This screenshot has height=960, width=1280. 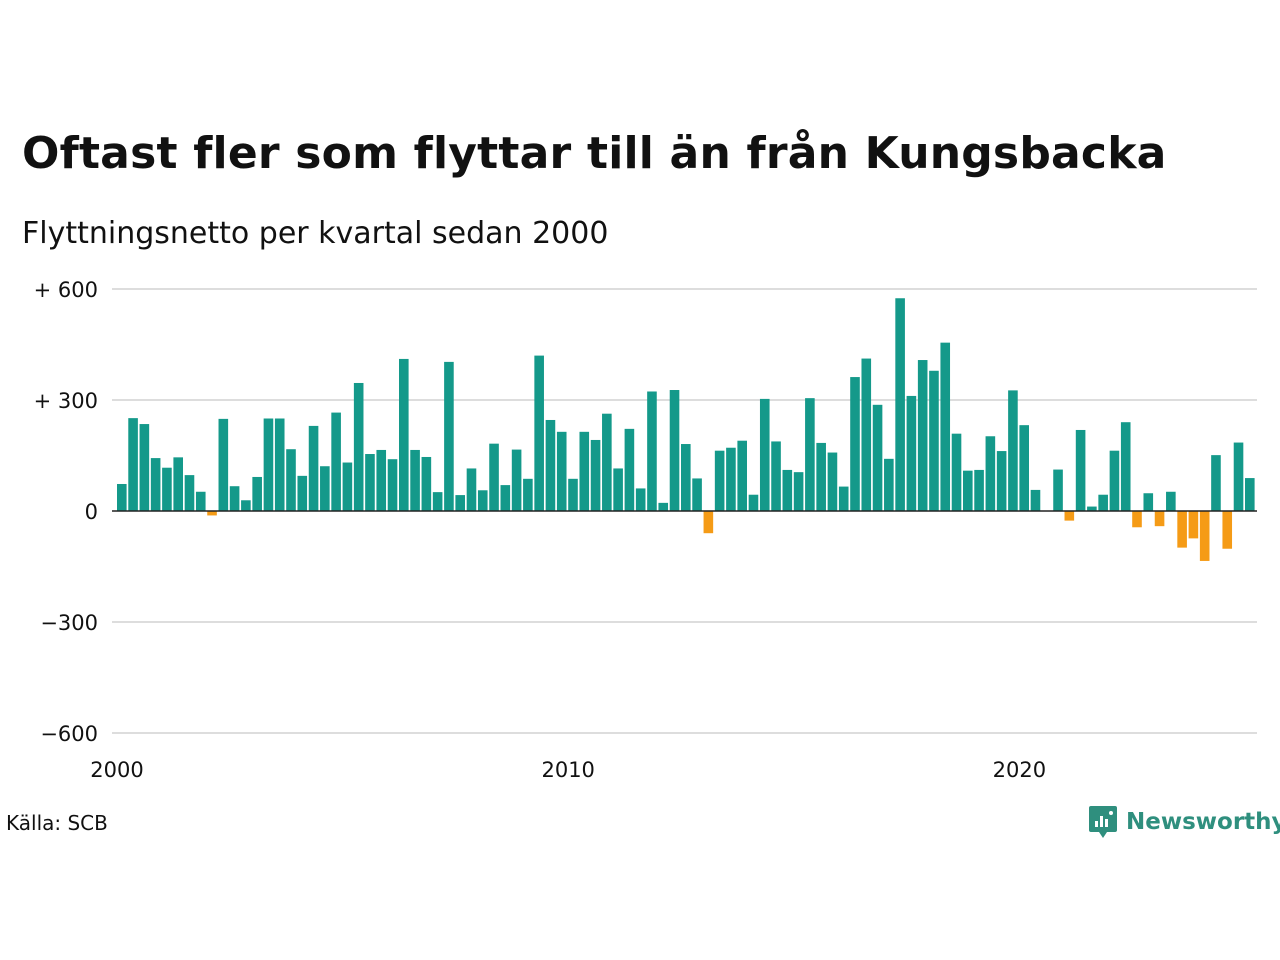 I want to click on x-axis: 2000 2010 2020, so click(x=568, y=770).